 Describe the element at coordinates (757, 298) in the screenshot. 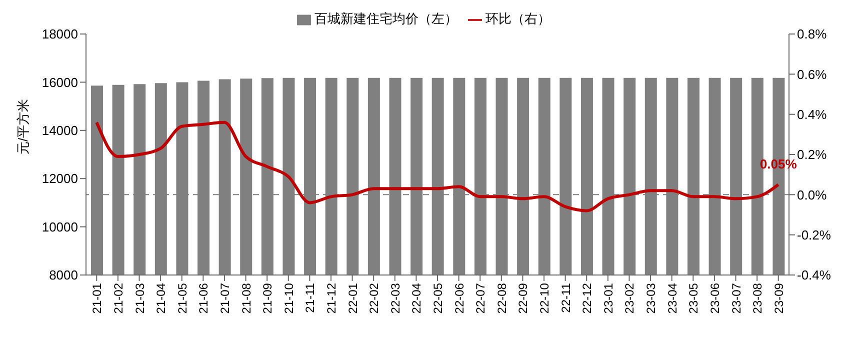

I see `x-tick-label: 23-08` at that location.